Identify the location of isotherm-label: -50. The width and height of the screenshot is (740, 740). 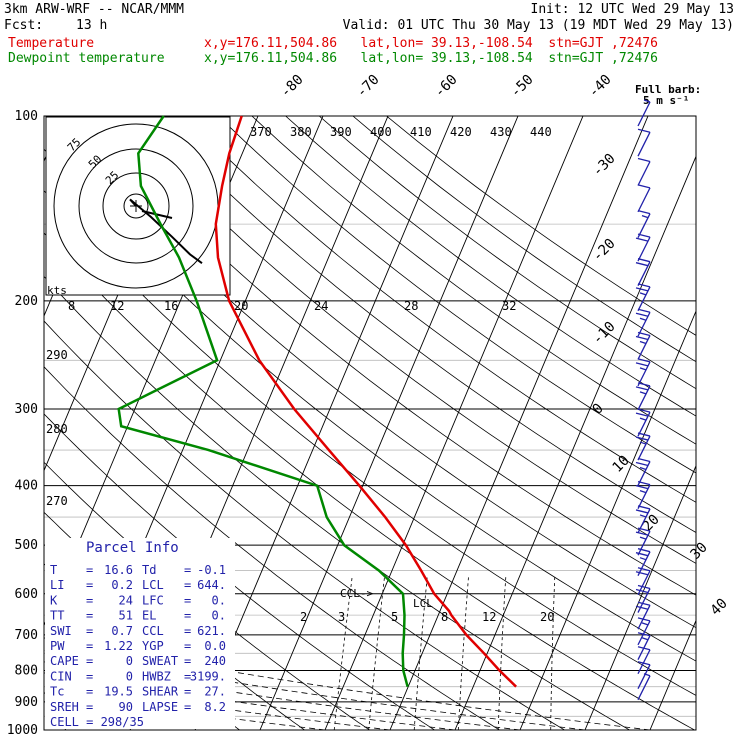
(522, 86).